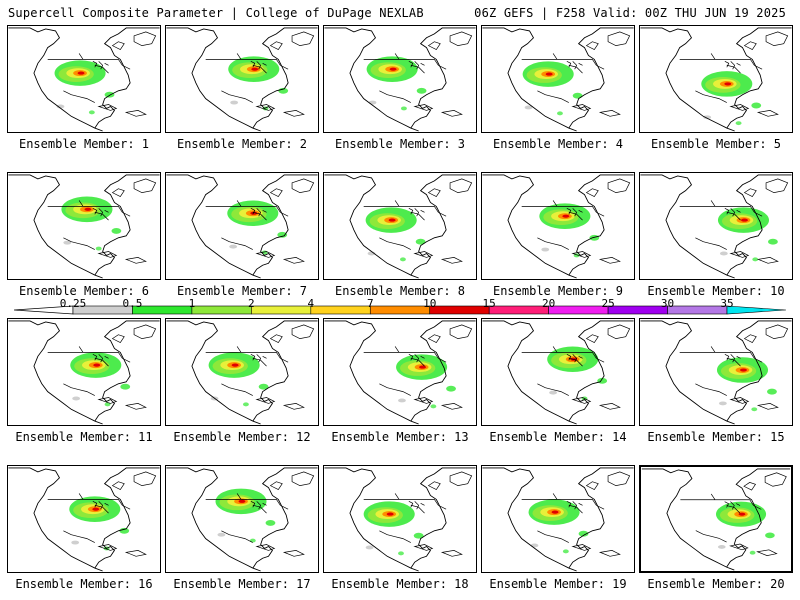 This screenshot has height=600, width=800. What do you see at coordinates (549, 303) in the screenshot?
I see `colorbar-tick-label: 20` at bounding box center [549, 303].